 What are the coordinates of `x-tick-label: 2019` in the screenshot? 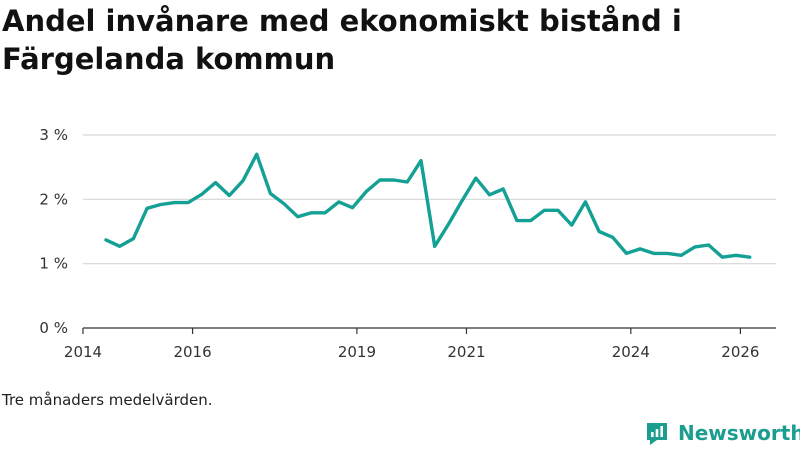 It's located at (357, 352).